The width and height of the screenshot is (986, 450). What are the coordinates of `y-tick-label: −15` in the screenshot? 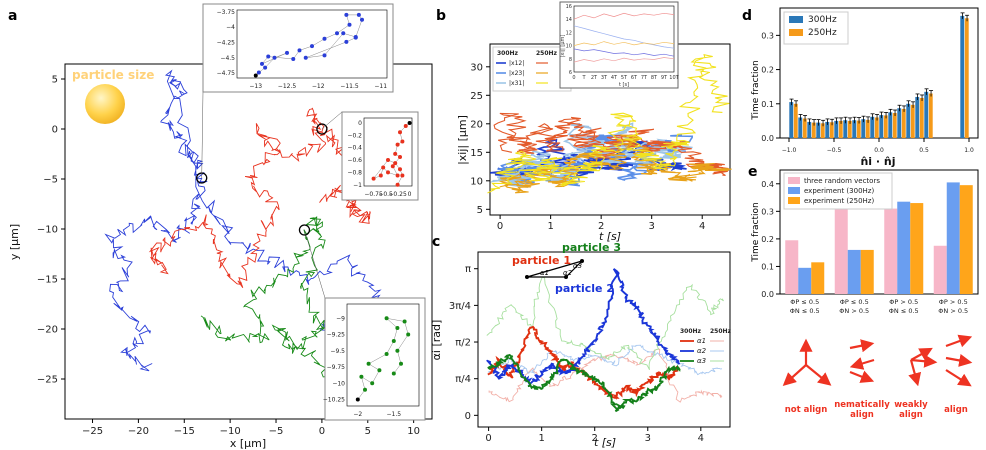 It's located at (47, 280).